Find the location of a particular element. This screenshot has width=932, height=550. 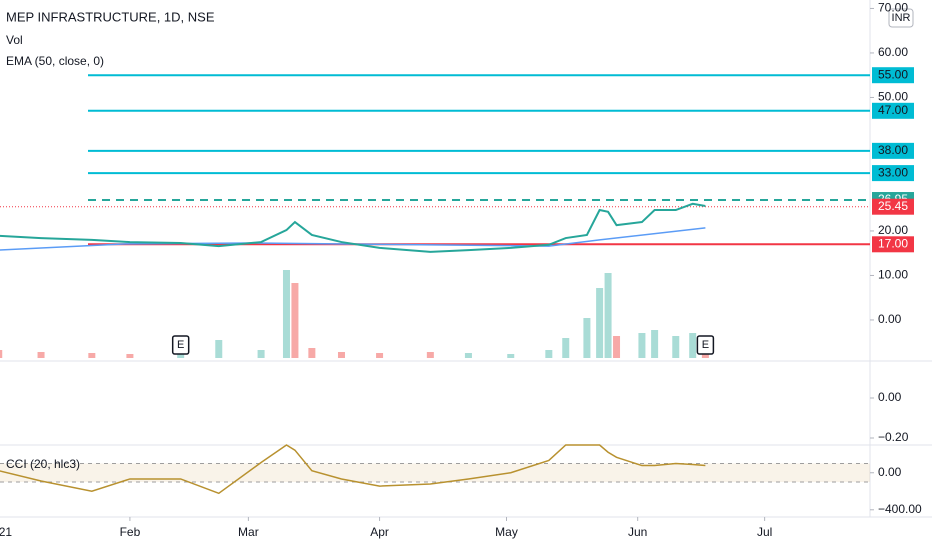

y-tick-label: −400.00 is located at coordinates (900, 509).